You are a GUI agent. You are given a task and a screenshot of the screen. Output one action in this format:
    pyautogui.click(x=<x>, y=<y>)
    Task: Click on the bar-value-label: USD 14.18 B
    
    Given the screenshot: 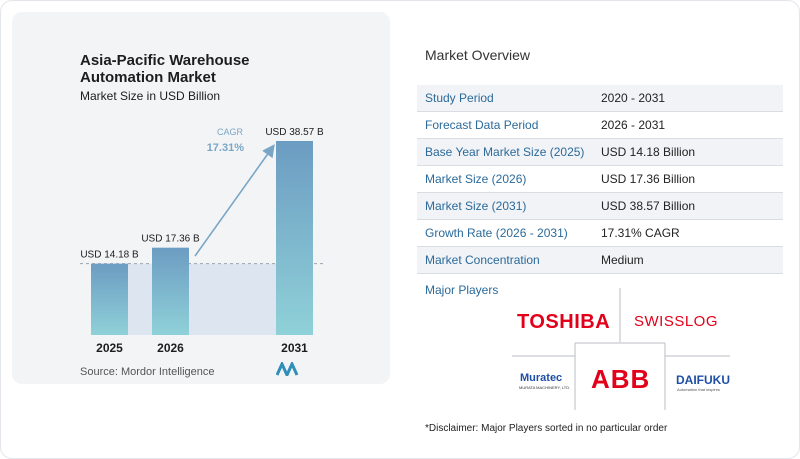 What is the action you would take?
    pyautogui.click(x=109, y=255)
    